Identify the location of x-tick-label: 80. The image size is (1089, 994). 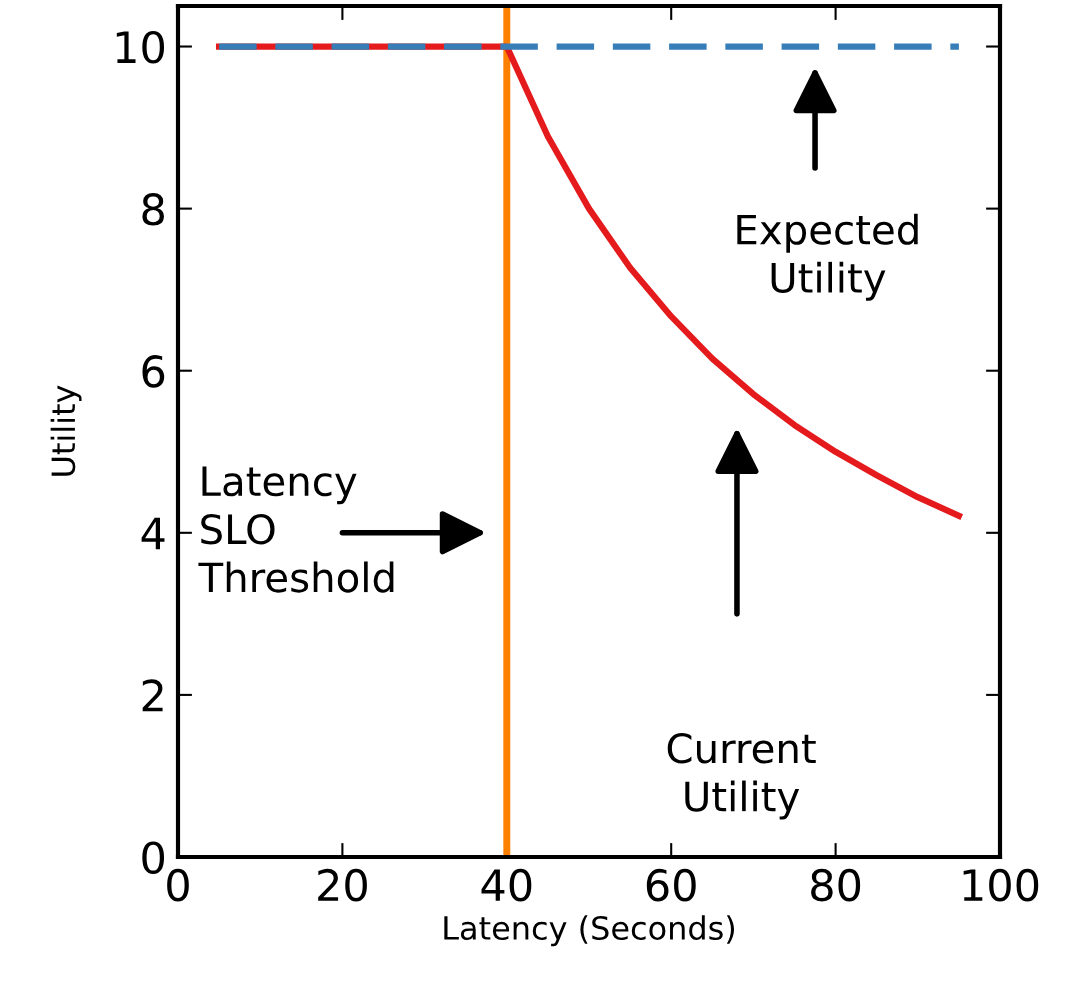
(836, 885).